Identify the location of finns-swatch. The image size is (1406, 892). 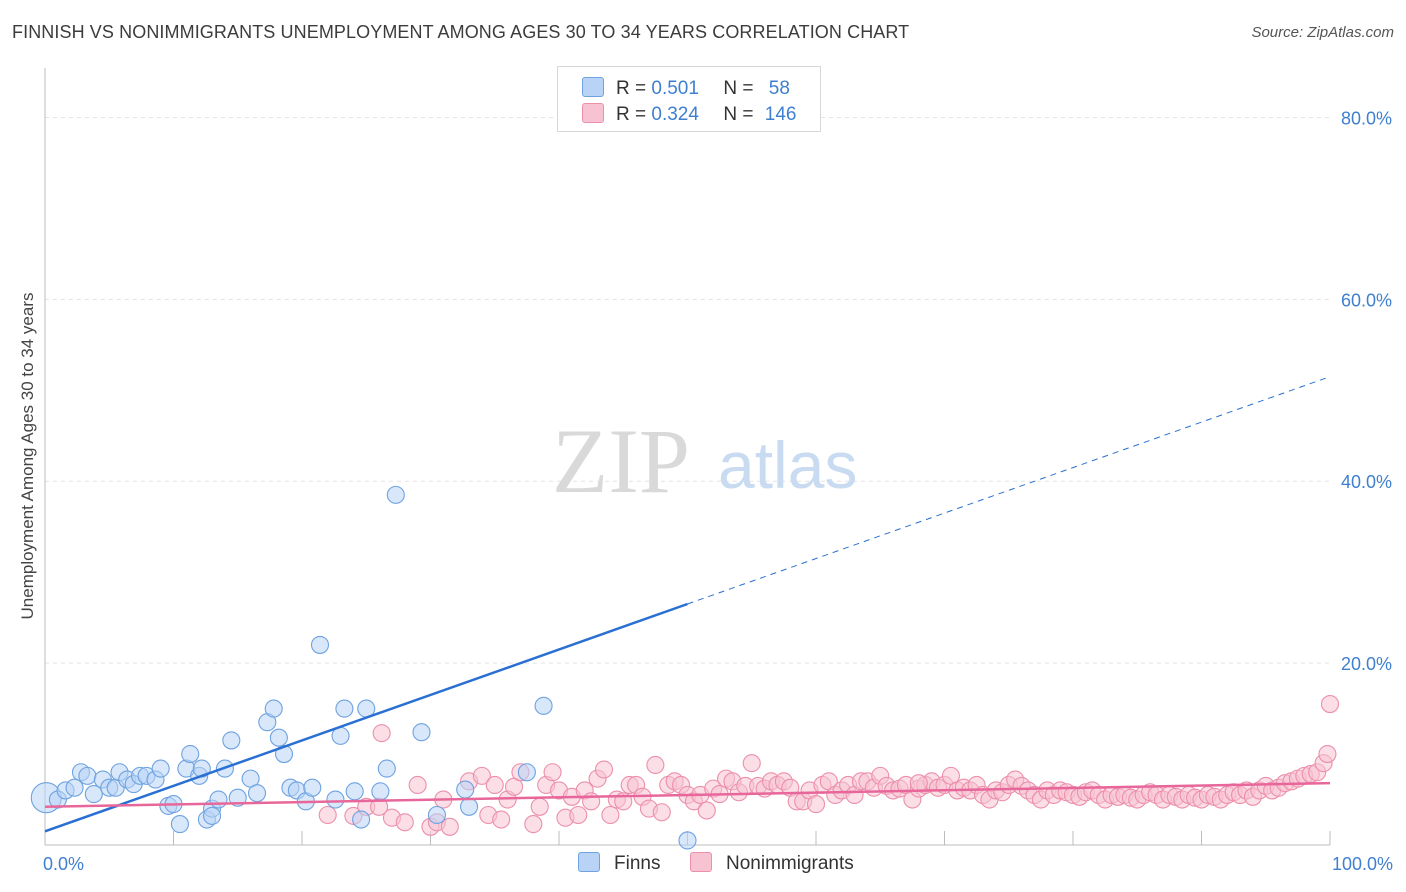
(593, 87).